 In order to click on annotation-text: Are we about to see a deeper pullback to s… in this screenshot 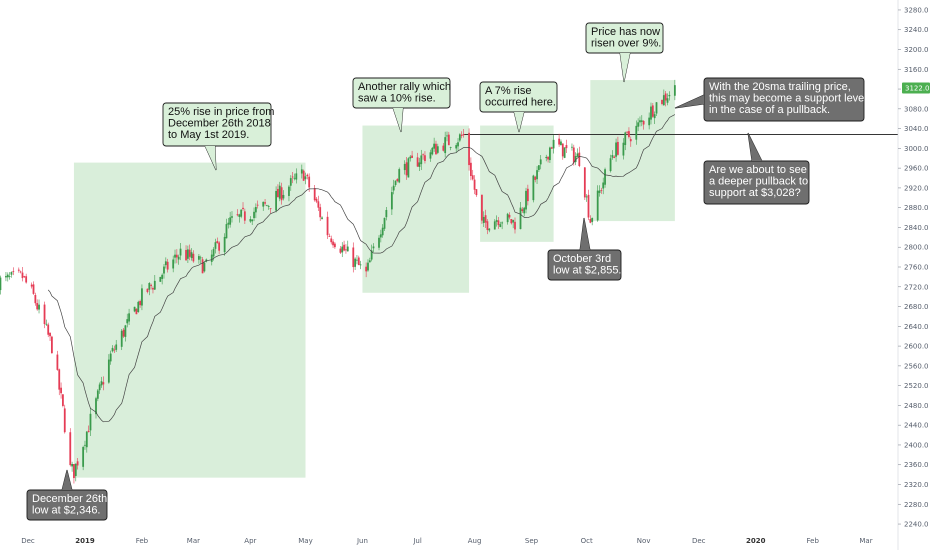, I will do `click(758, 181)`.